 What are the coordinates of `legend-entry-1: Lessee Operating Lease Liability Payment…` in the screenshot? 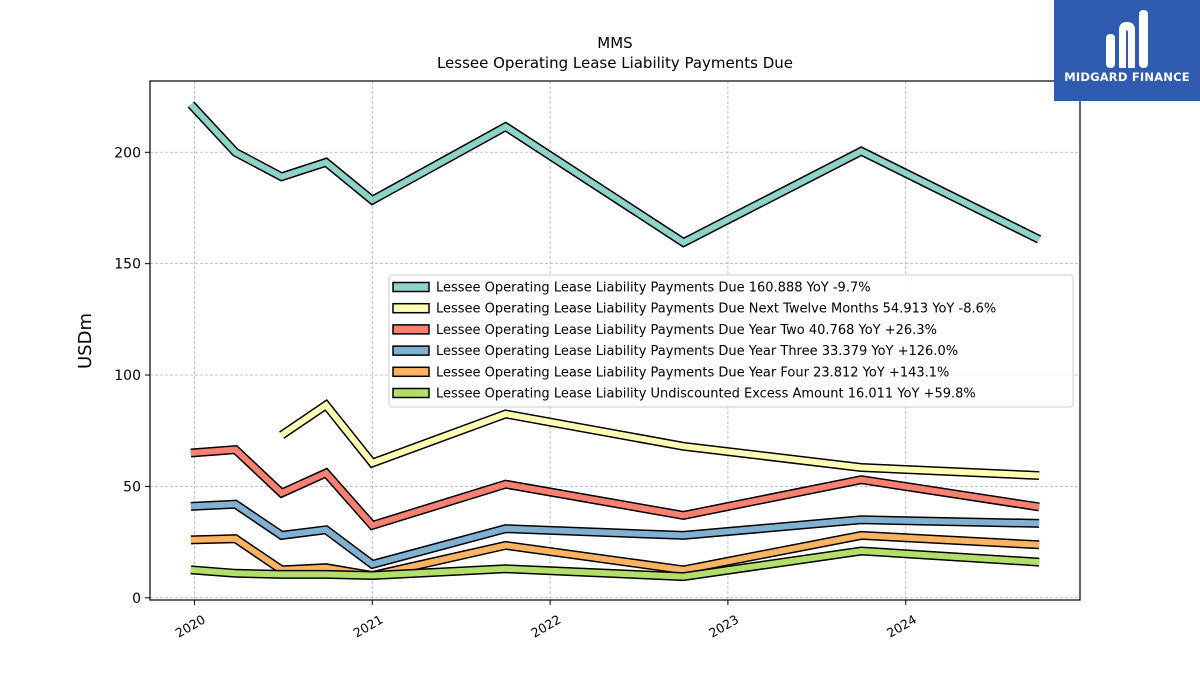 It's located at (653, 288).